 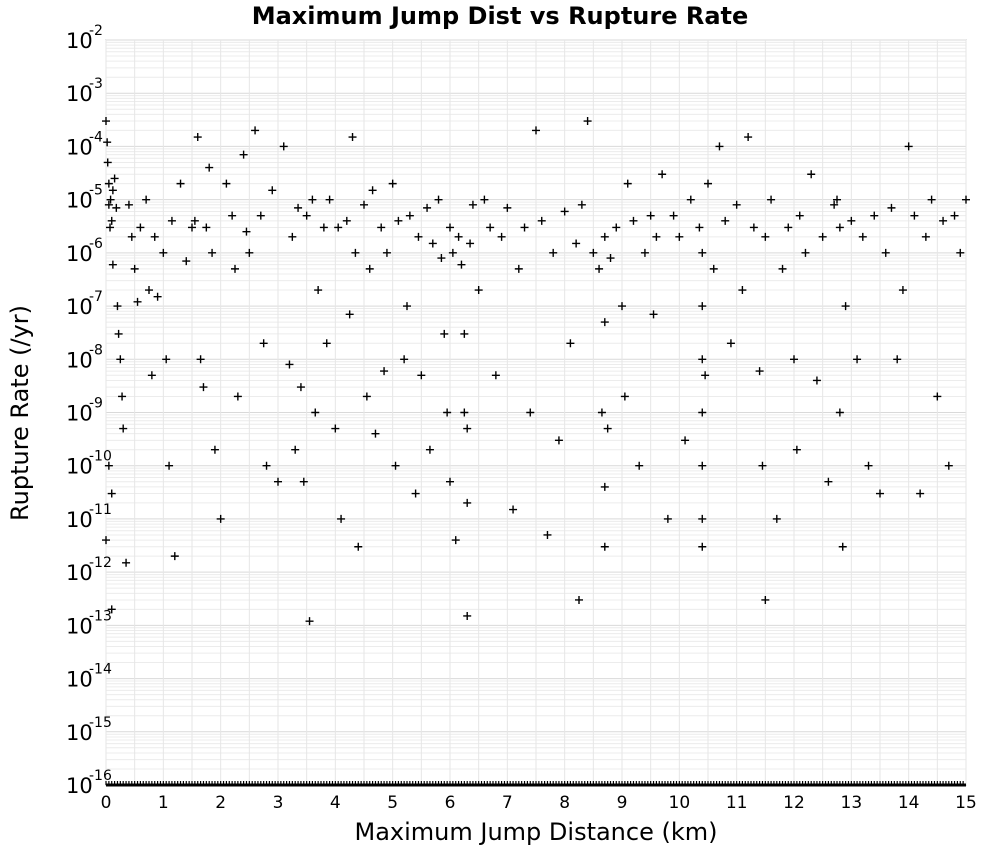 What do you see at coordinates (96, 191) in the screenshot?
I see `y-tick-exponent: -5` at bounding box center [96, 191].